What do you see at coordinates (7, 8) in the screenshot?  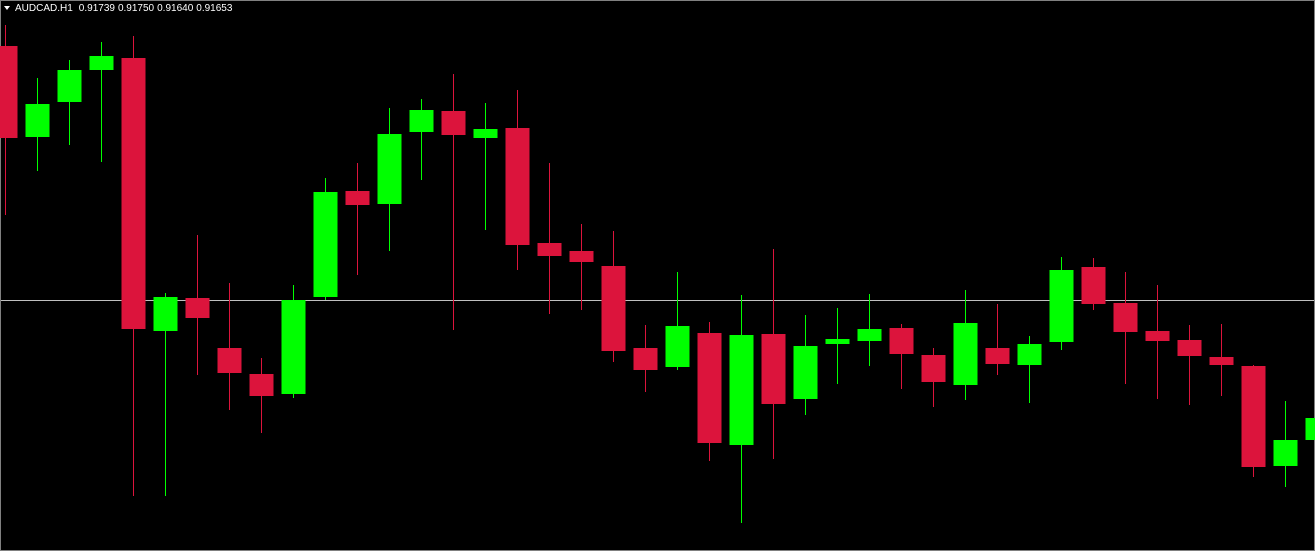 I see `menu-arrow` at bounding box center [7, 8].